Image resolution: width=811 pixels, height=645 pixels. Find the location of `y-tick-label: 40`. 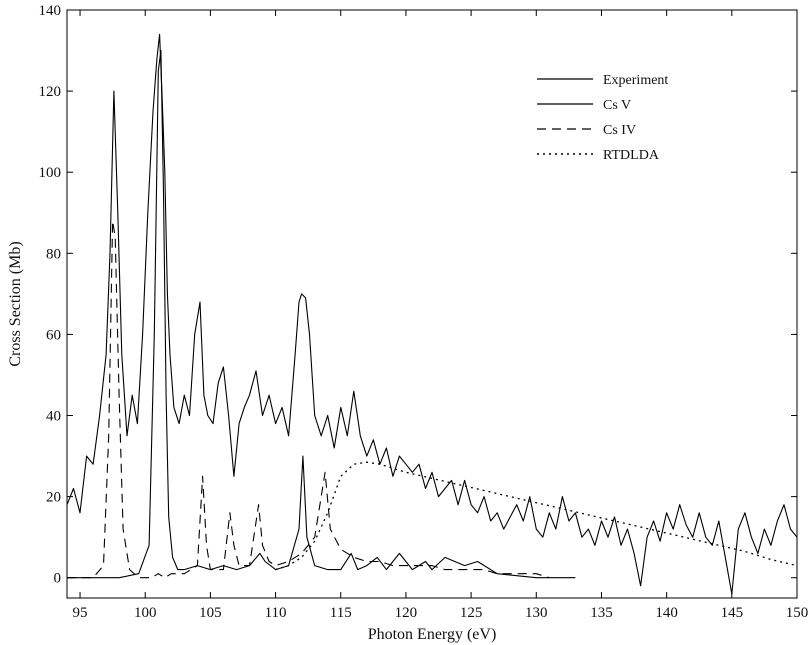

y-tick-label: 40 is located at coordinates (53, 417).